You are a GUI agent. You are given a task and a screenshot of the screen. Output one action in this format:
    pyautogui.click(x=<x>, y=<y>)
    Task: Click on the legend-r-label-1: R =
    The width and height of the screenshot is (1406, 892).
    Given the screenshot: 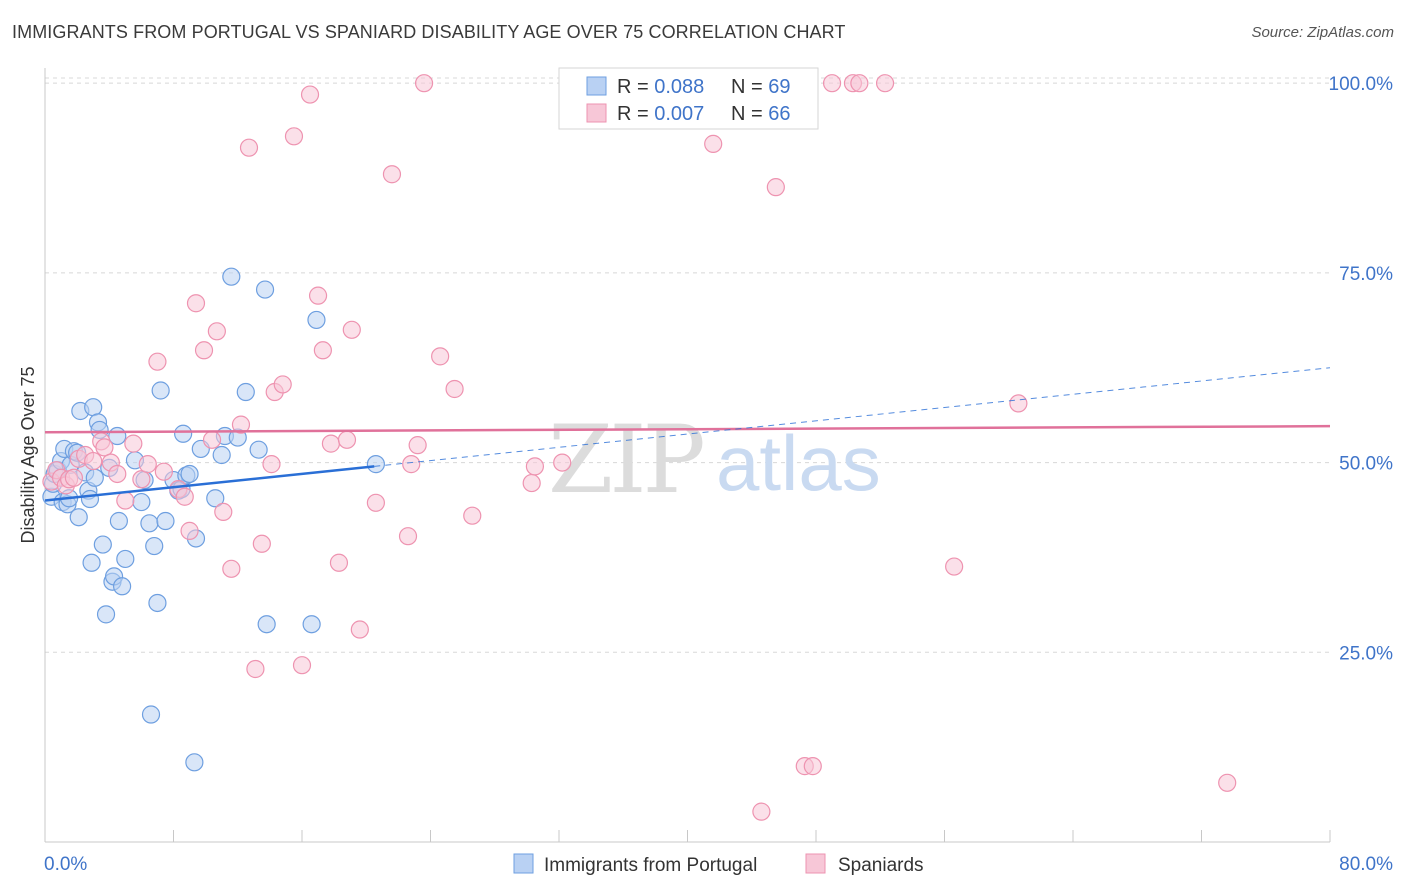 What is the action you would take?
    pyautogui.click(x=635, y=87)
    